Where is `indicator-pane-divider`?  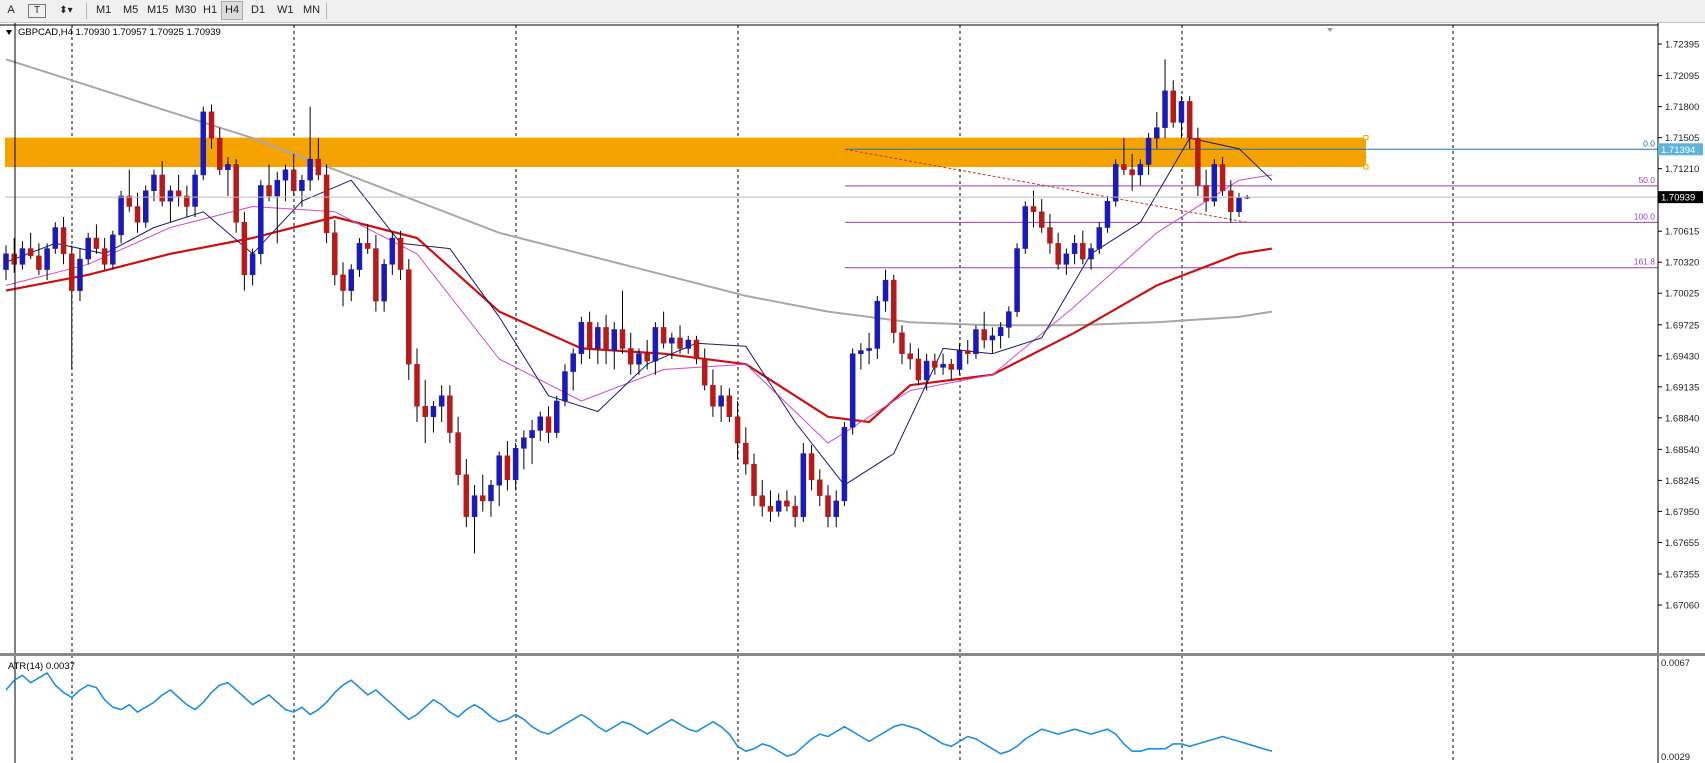 indicator-pane-divider is located at coordinates (852, 654).